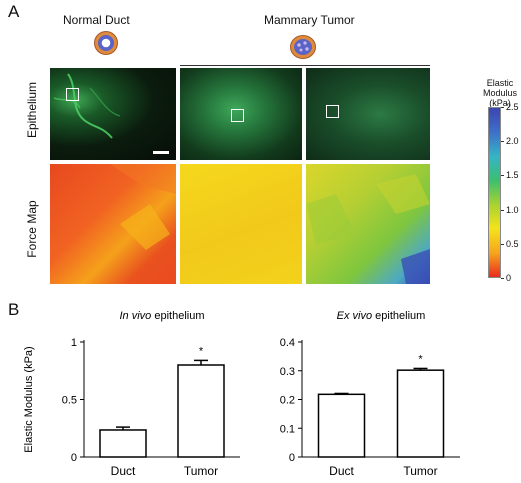 The height and width of the screenshot is (483, 521). Describe the element at coordinates (500, 103) in the screenshot. I see `colorbar-title-line-3: (kPa)` at that location.